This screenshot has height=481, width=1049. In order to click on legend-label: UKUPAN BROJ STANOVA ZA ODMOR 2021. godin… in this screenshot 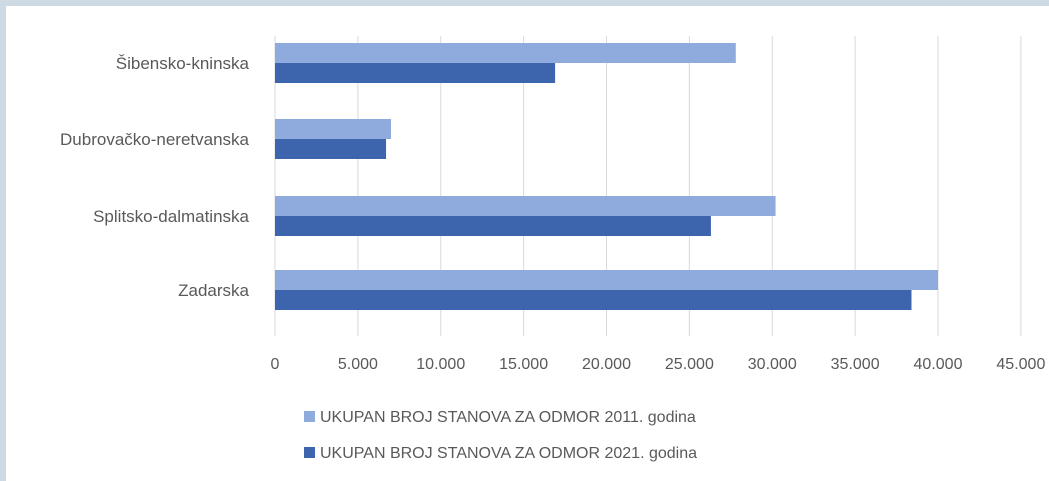, I will do `click(508, 453)`.